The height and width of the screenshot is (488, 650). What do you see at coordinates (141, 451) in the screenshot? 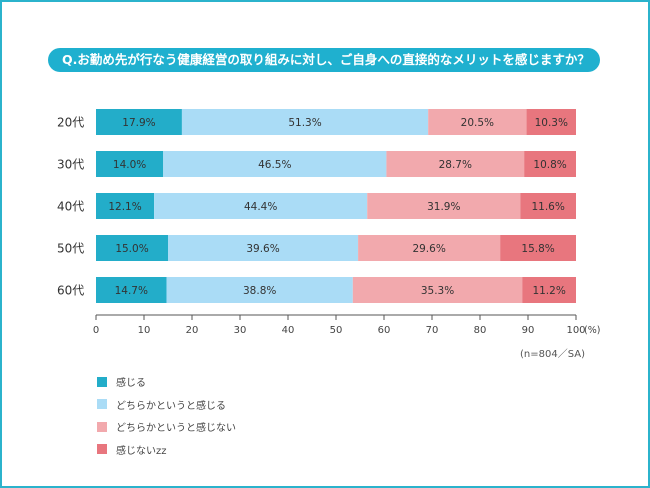
I see `legend-label: 感じないzz` at bounding box center [141, 451].